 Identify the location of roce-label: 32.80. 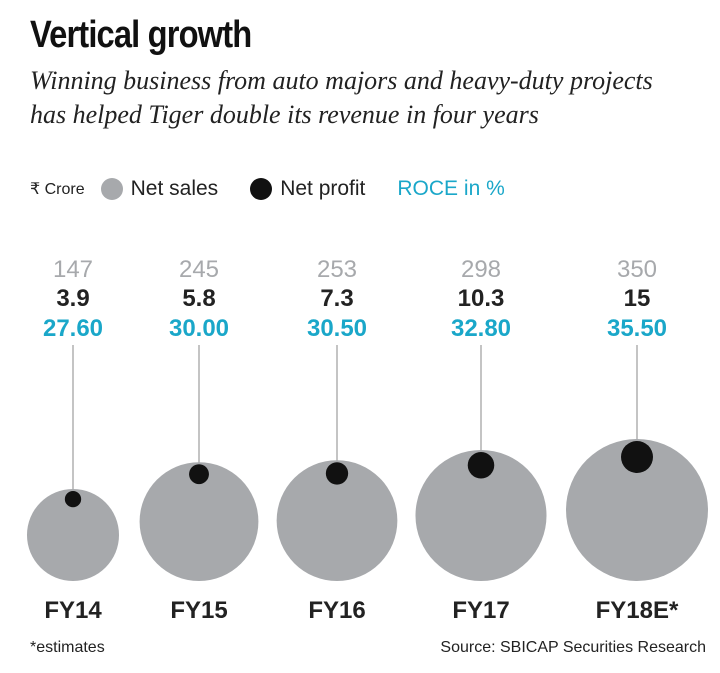
(481, 328).